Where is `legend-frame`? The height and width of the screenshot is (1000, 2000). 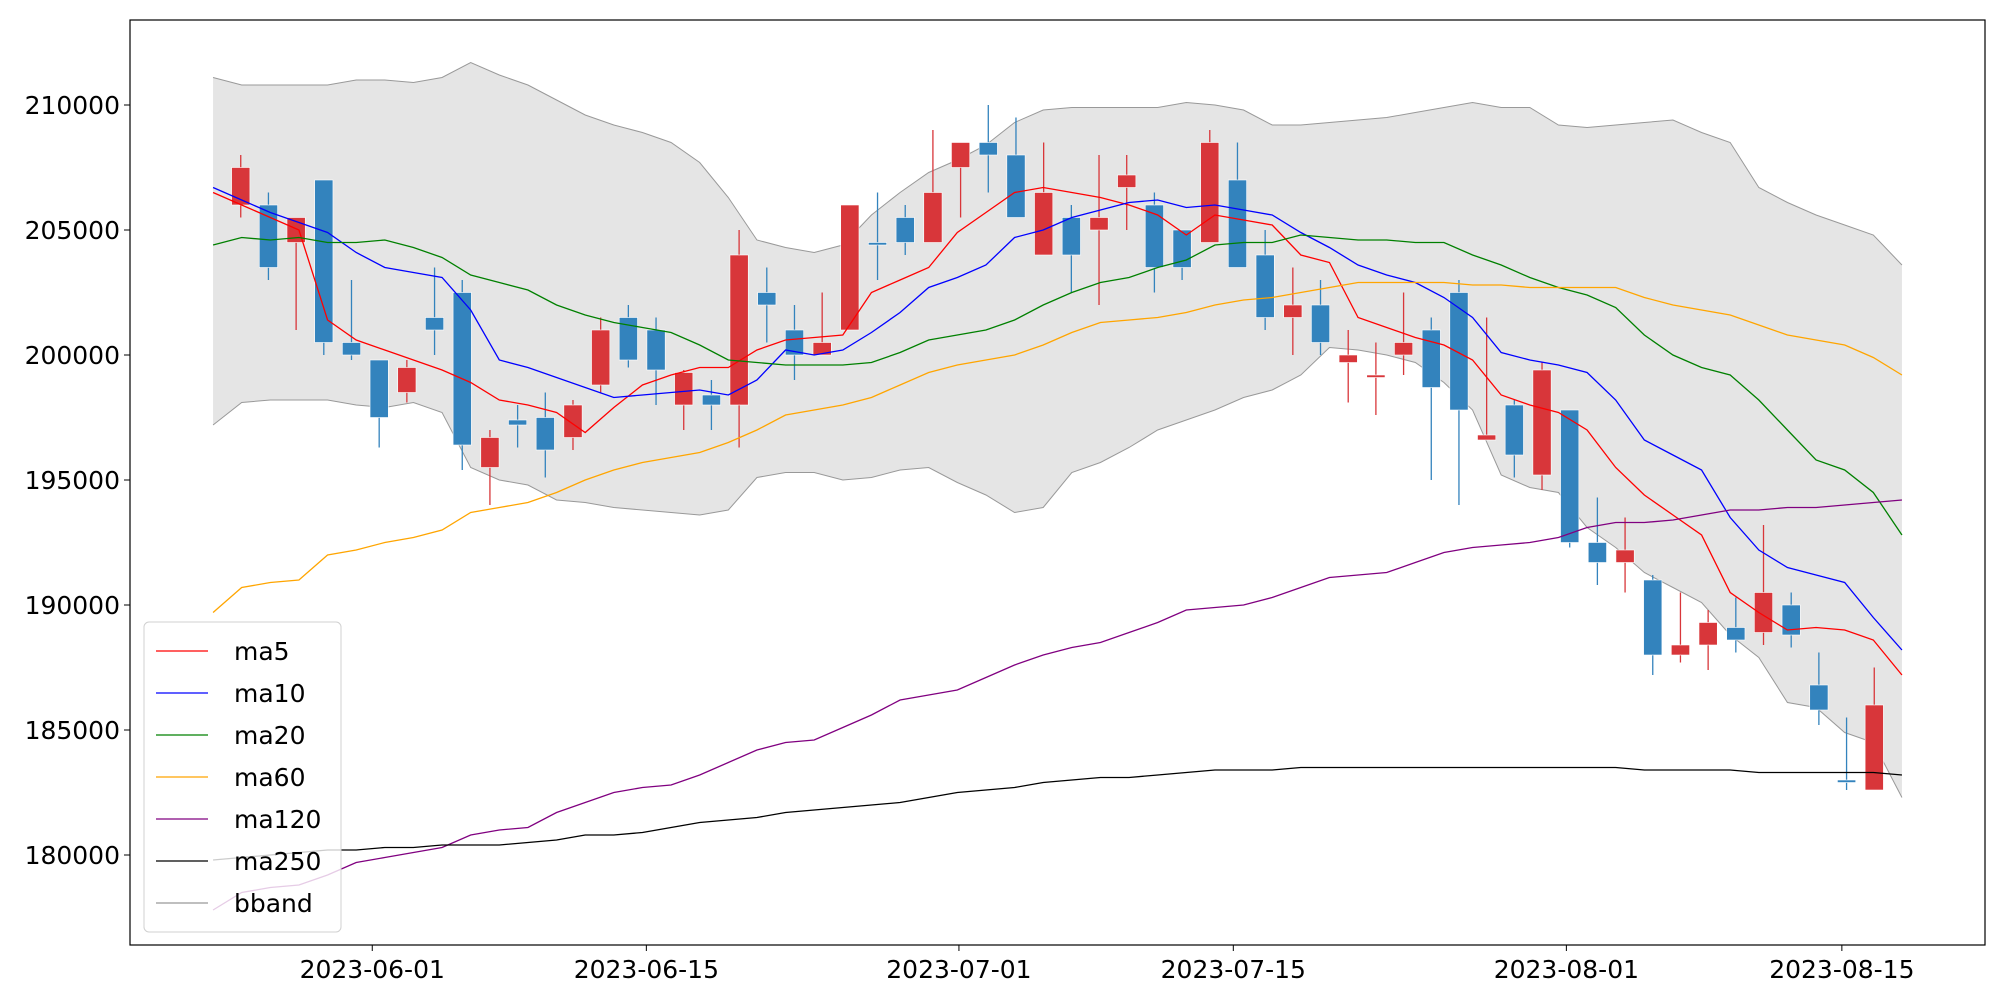 legend-frame is located at coordinates (242, 777).